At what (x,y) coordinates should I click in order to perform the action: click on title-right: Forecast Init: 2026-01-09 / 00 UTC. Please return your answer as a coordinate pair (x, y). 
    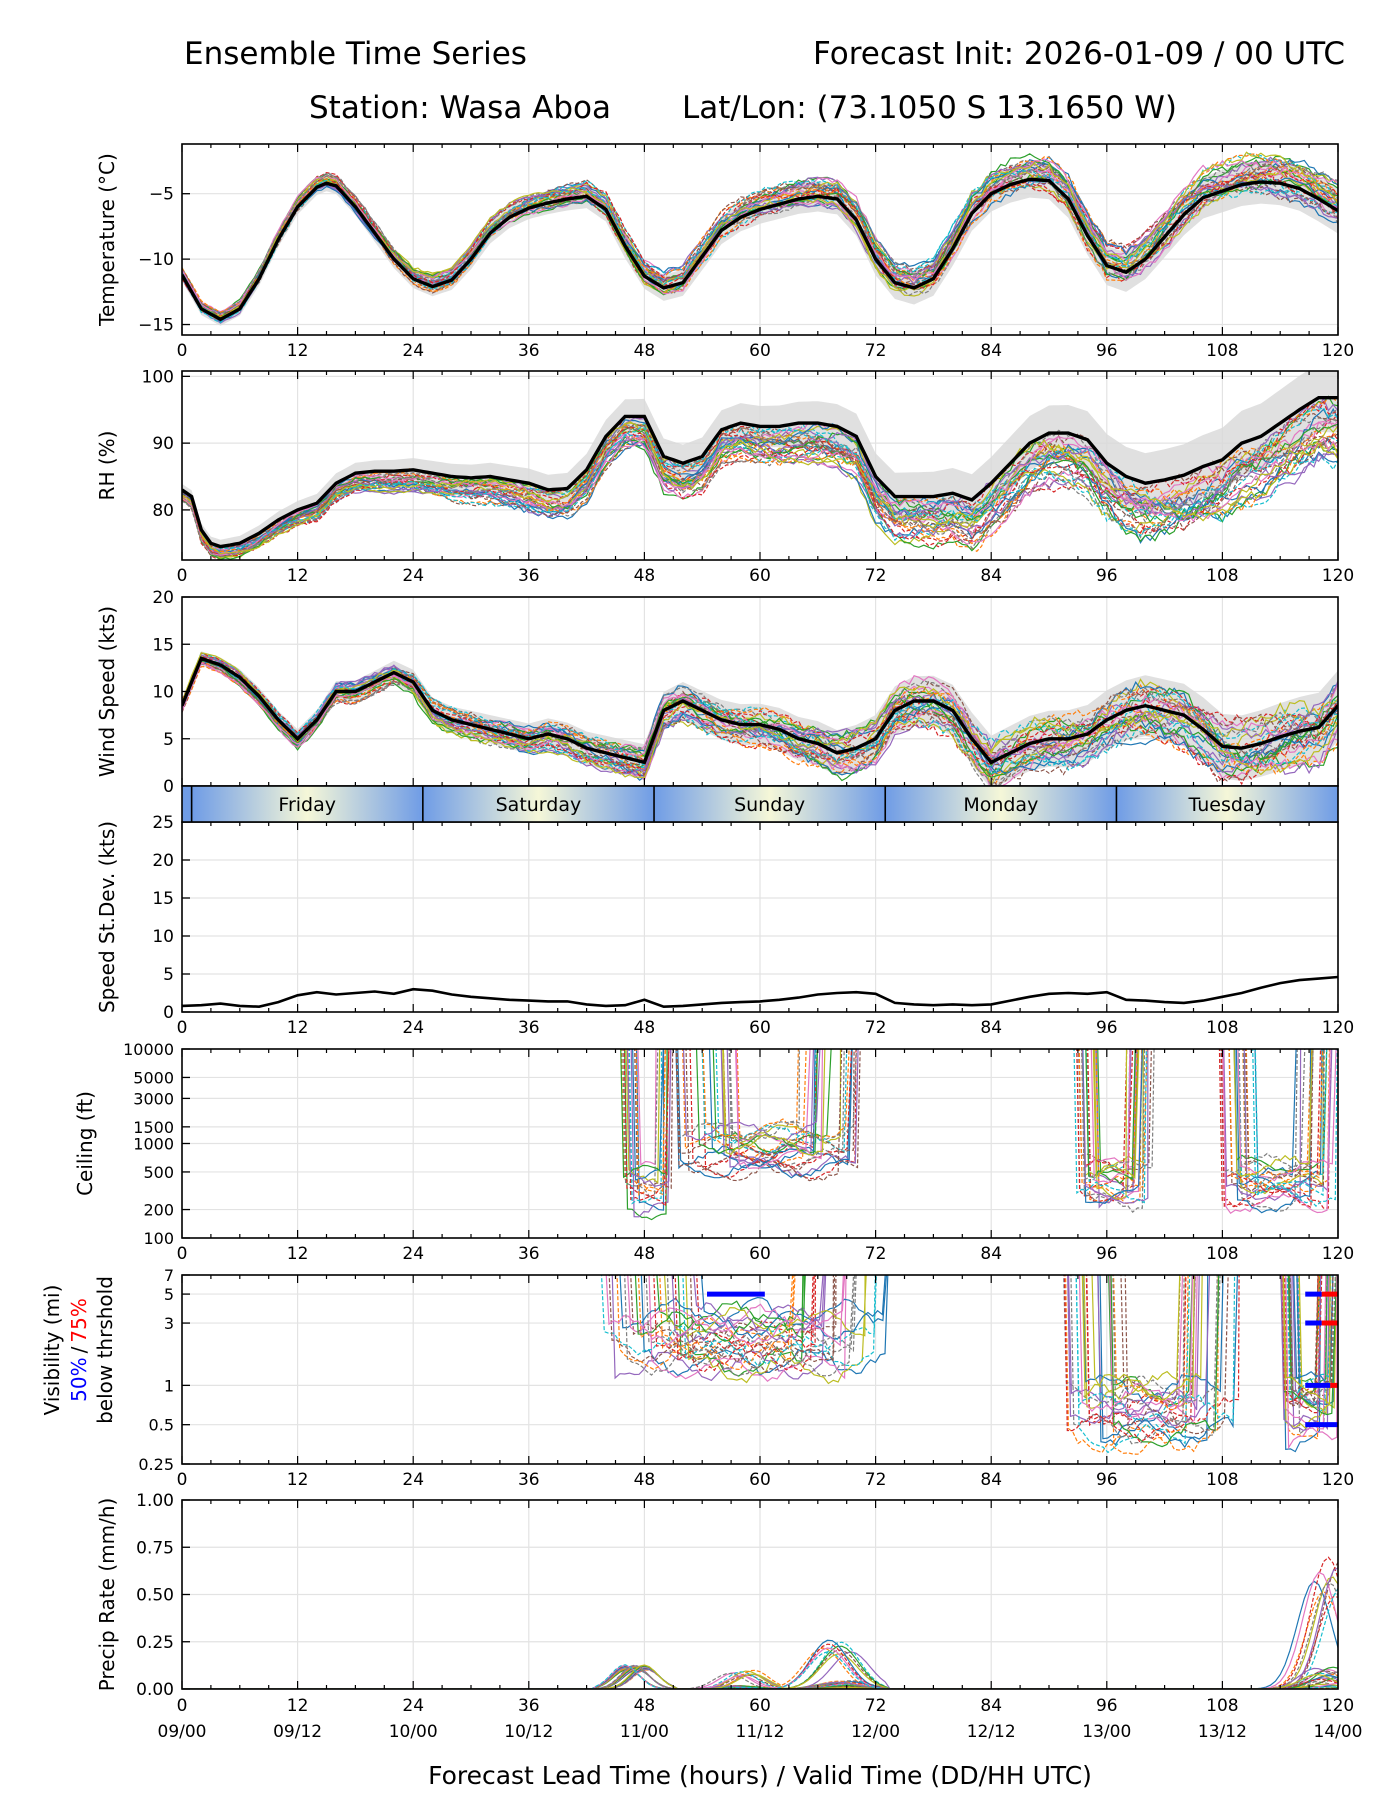
    Looking at the image, I should click on (1079, 54).